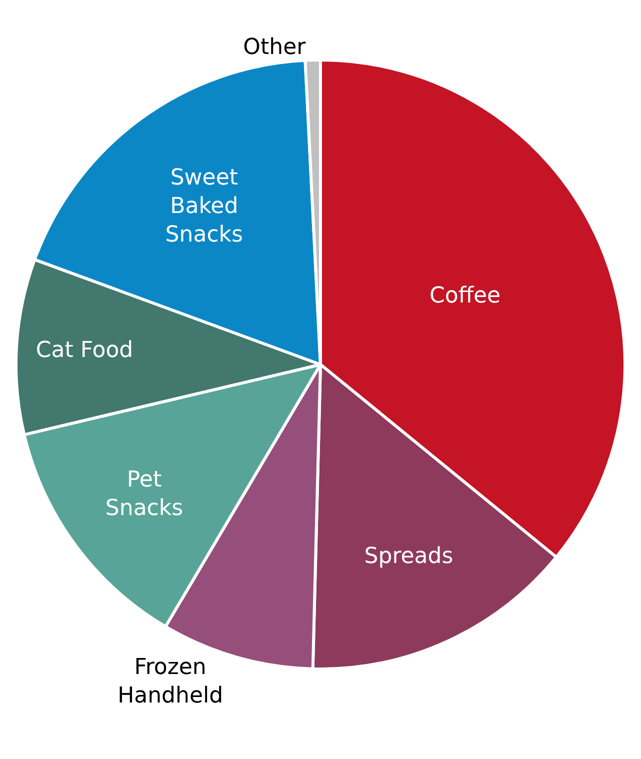  Describe the element at coordinates (171, 682) in the screenshot. I see `slice-label: Frozen Handheld` at that location.